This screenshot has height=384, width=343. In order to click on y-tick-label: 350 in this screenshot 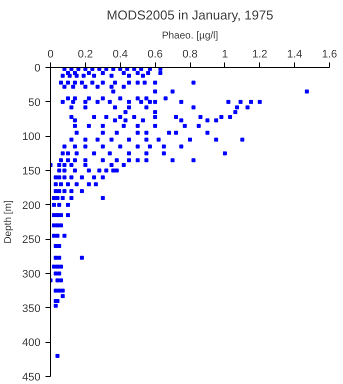, I will do `click(31, 308)`.